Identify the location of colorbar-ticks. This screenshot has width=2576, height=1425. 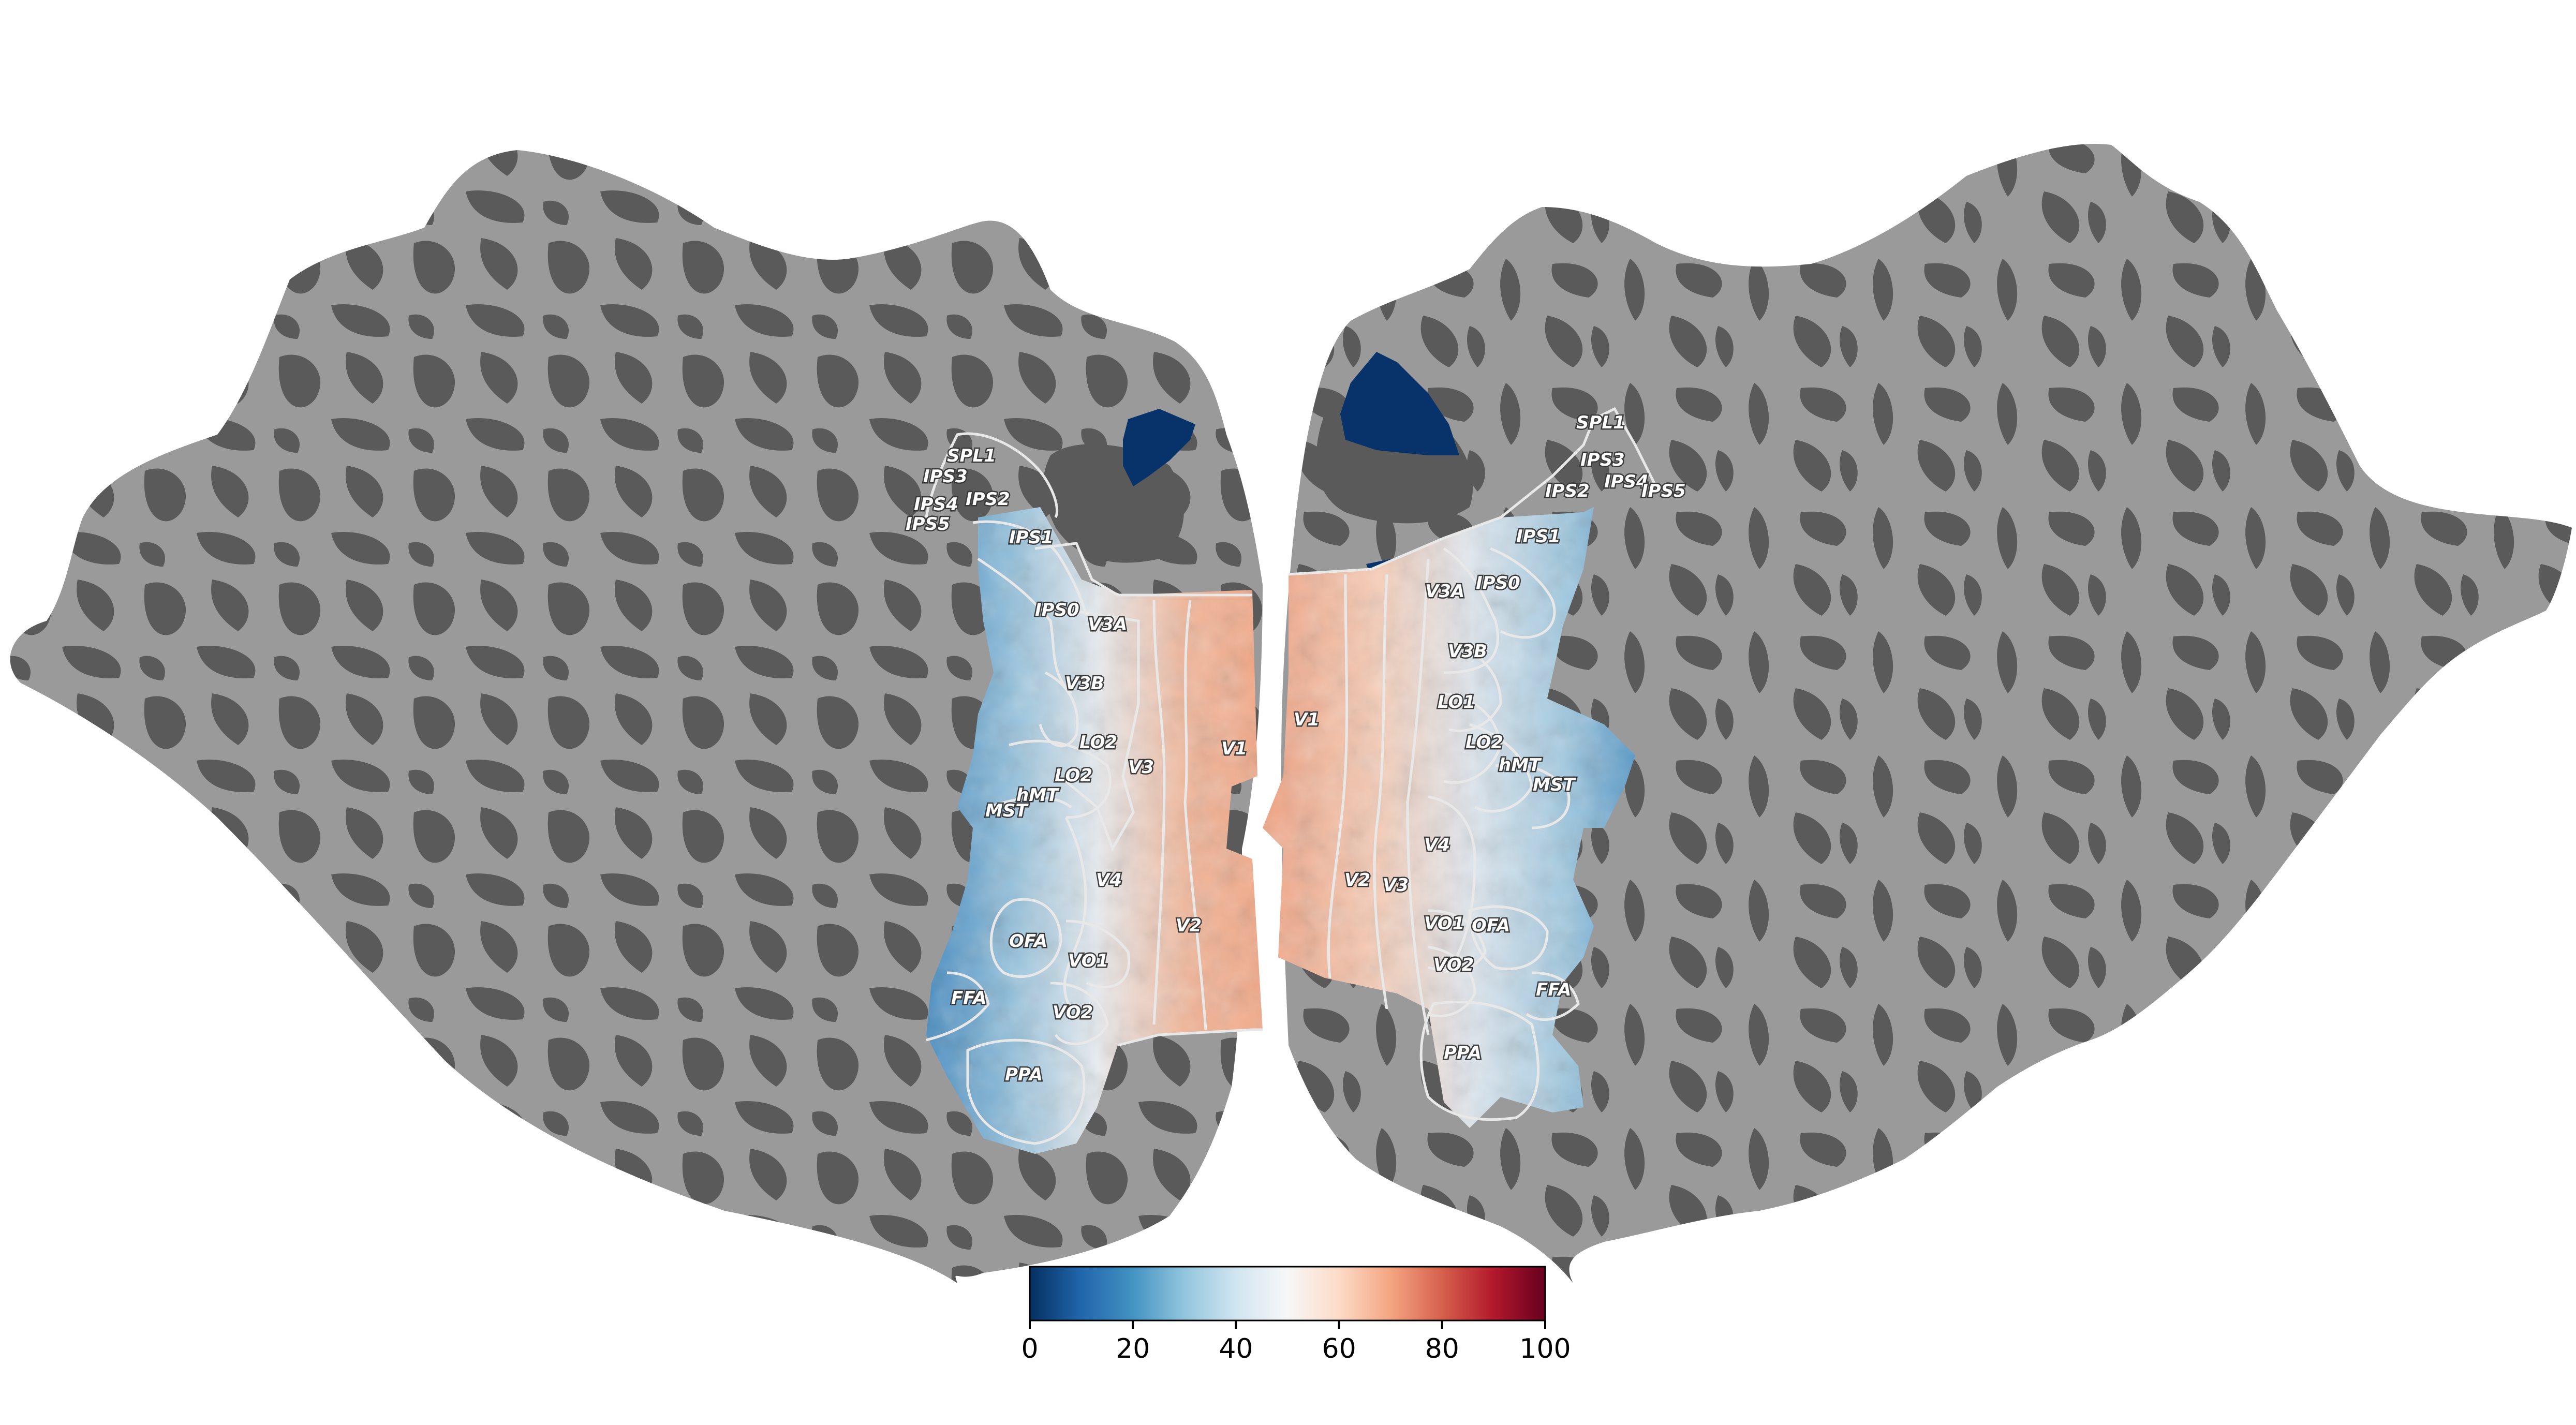
(1288, 1324).